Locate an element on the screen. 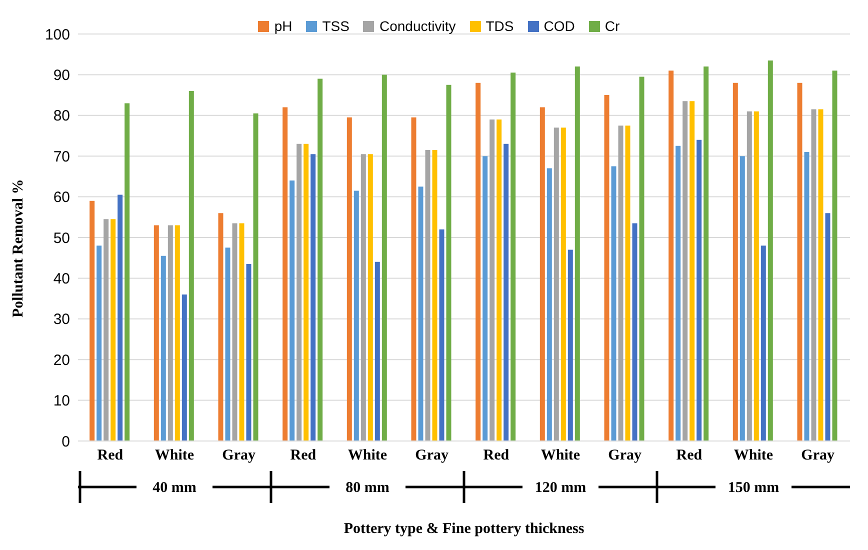 The width and height of the screenshot is (868, 550). y-tick-label: 80 is located at coordinates (61, 116).